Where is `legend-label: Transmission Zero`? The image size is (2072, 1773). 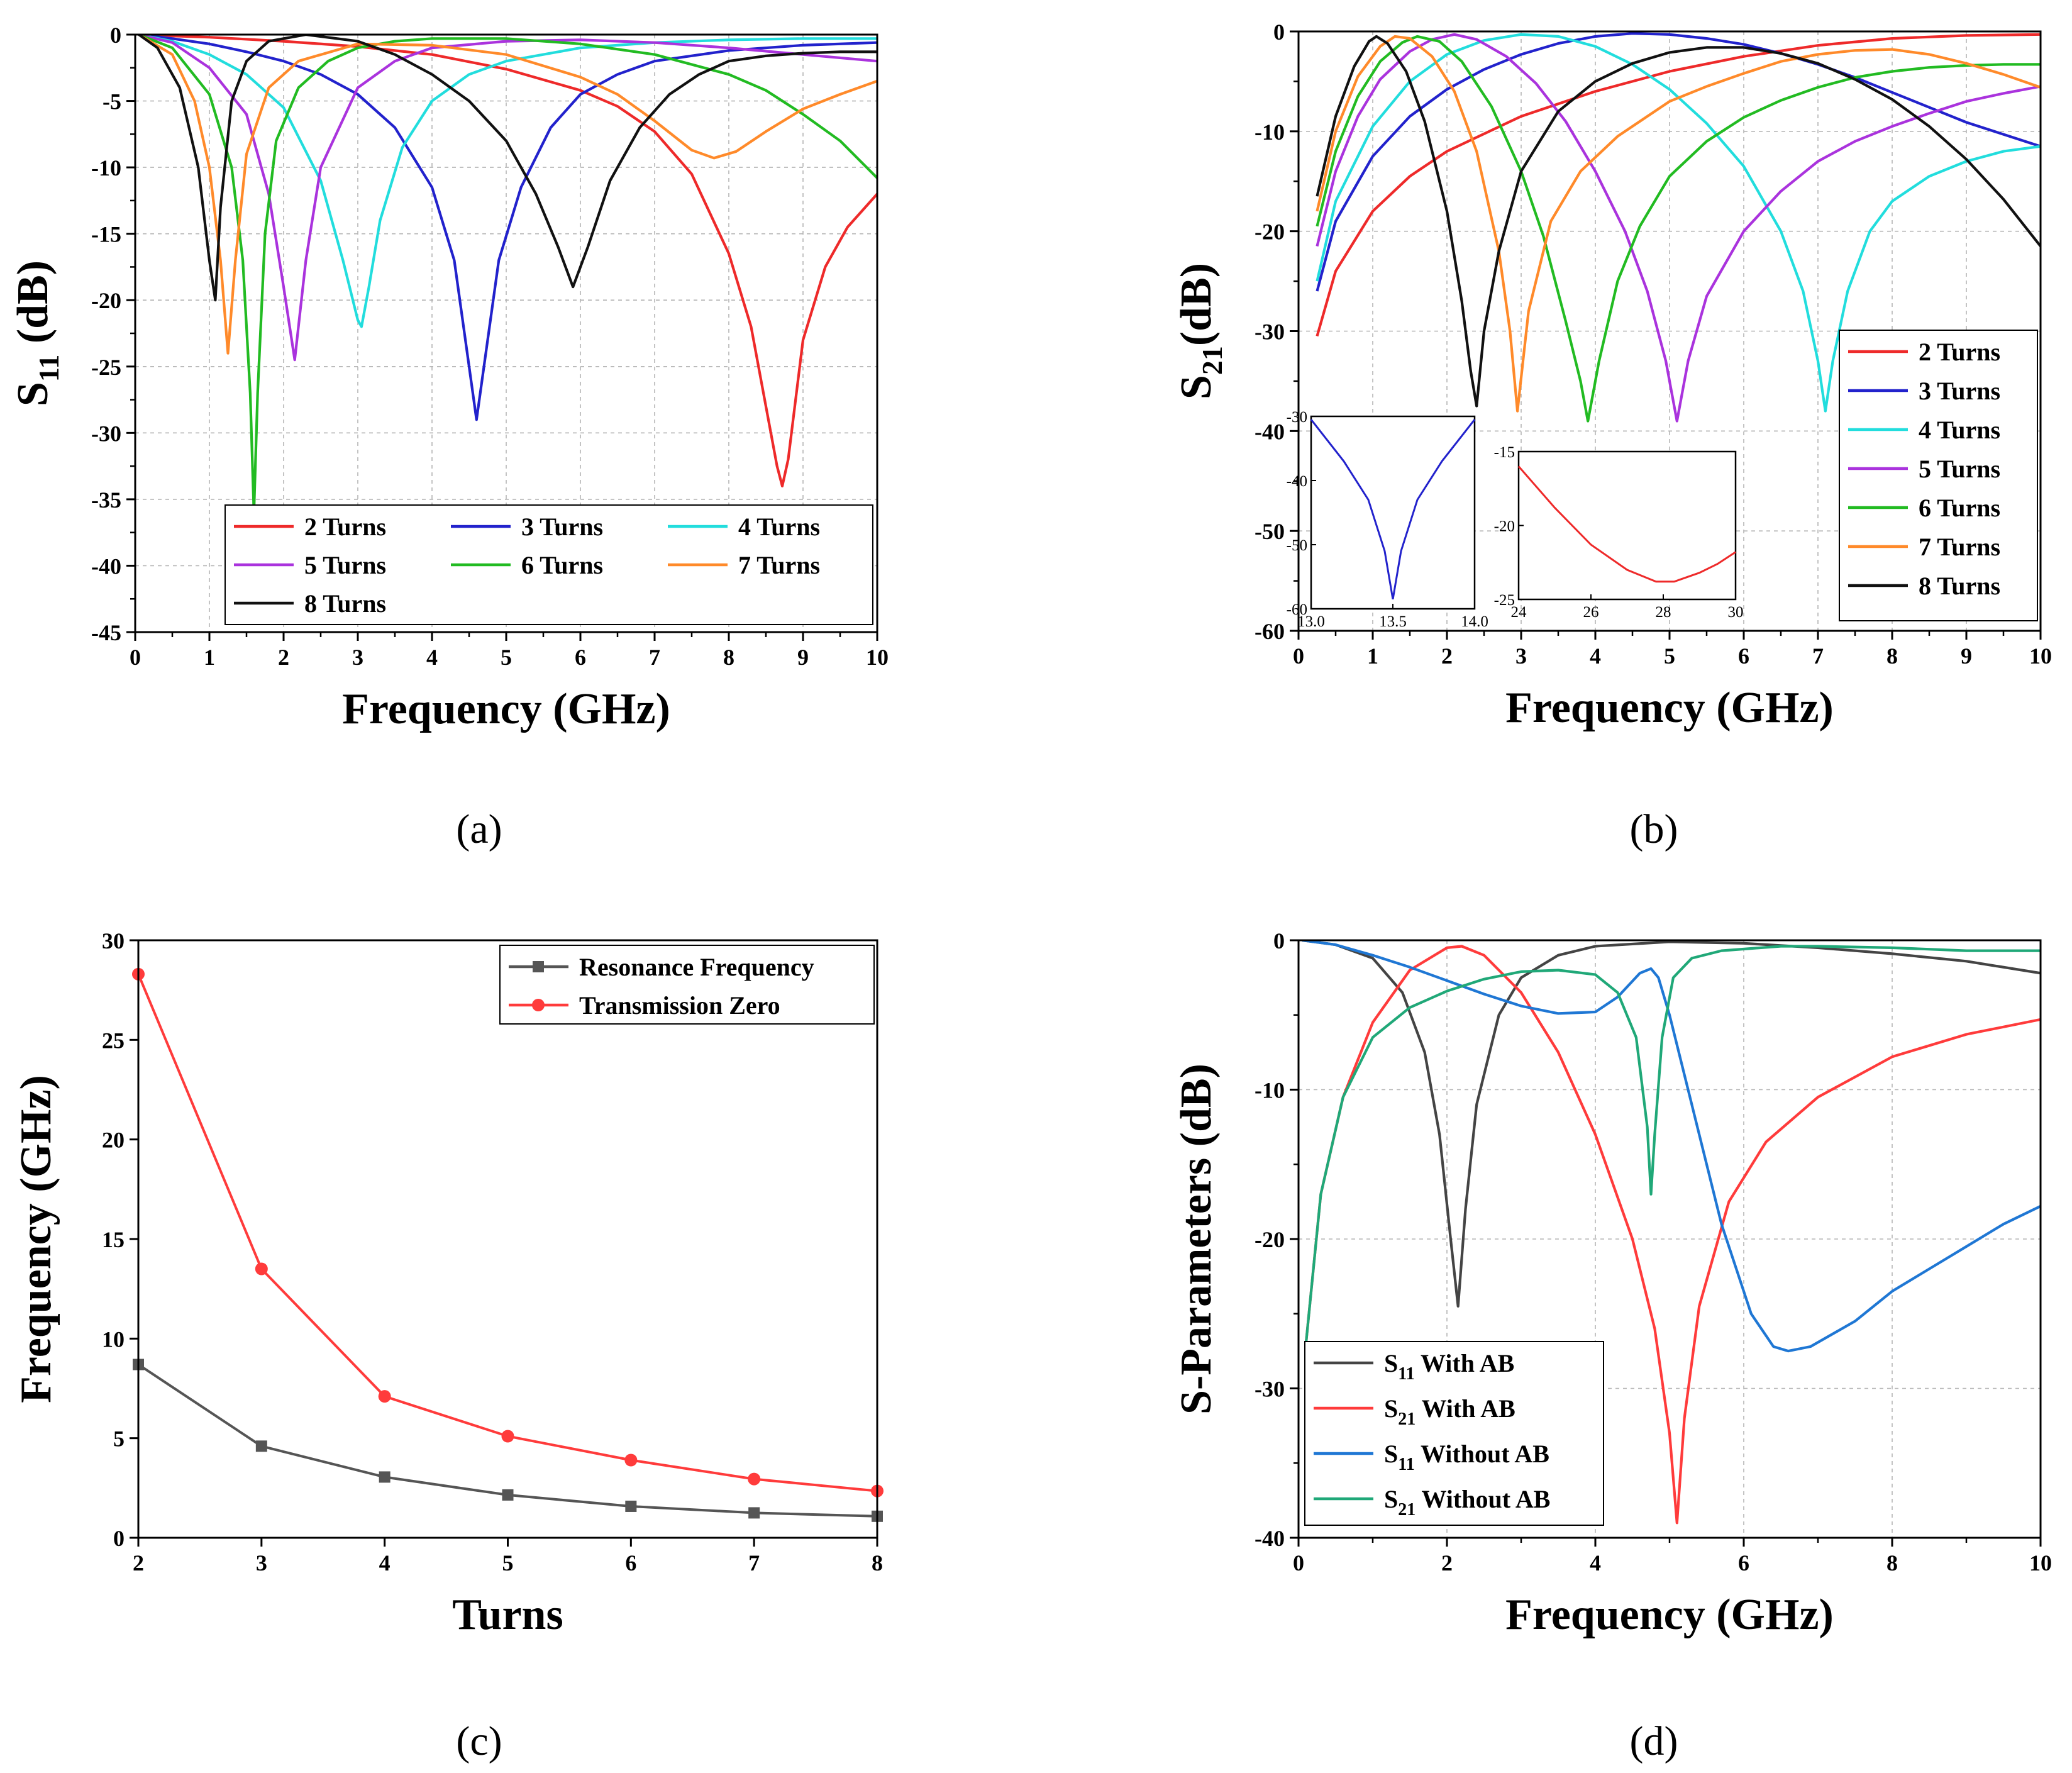 legend-label: Transmission Zero is located at coordinates (679, 1005).